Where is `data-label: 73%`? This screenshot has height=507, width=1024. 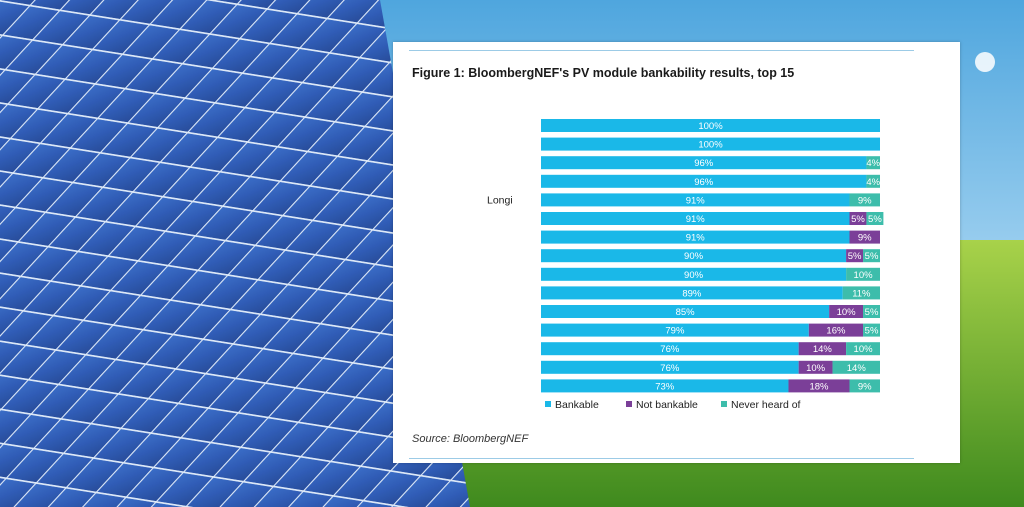
data-label: 73% is located at coordinates (665, 386).